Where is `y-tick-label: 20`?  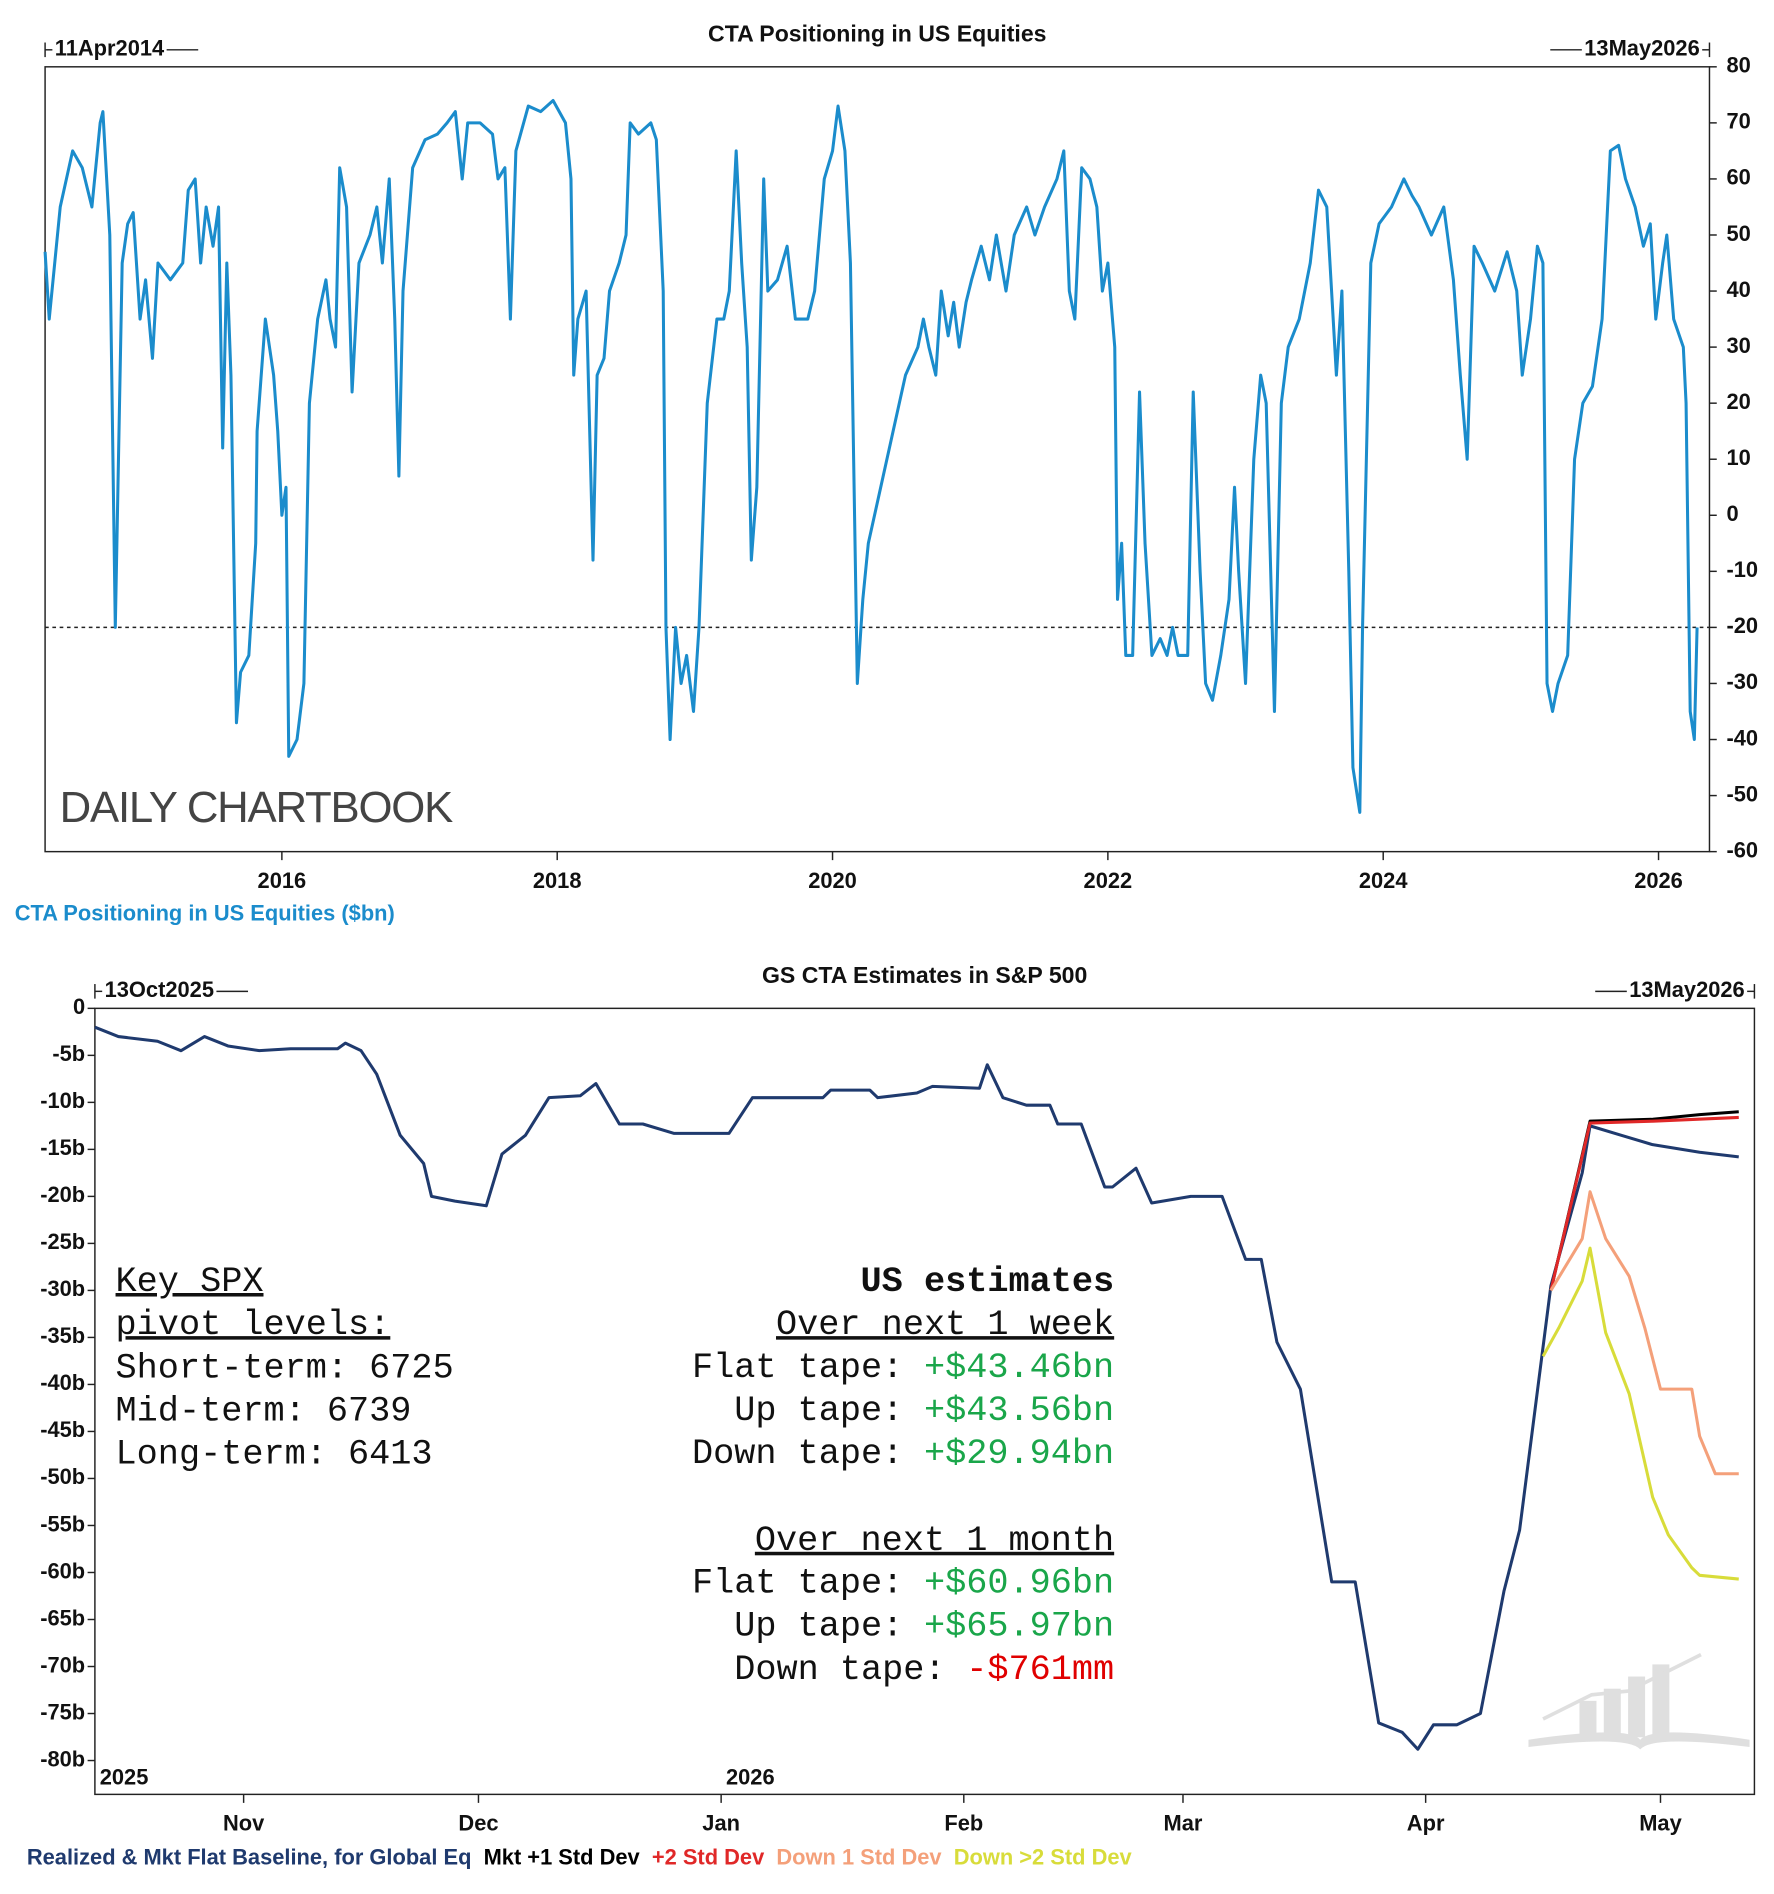 y-tick-label: 20 is located at coordinates (1738, 401).